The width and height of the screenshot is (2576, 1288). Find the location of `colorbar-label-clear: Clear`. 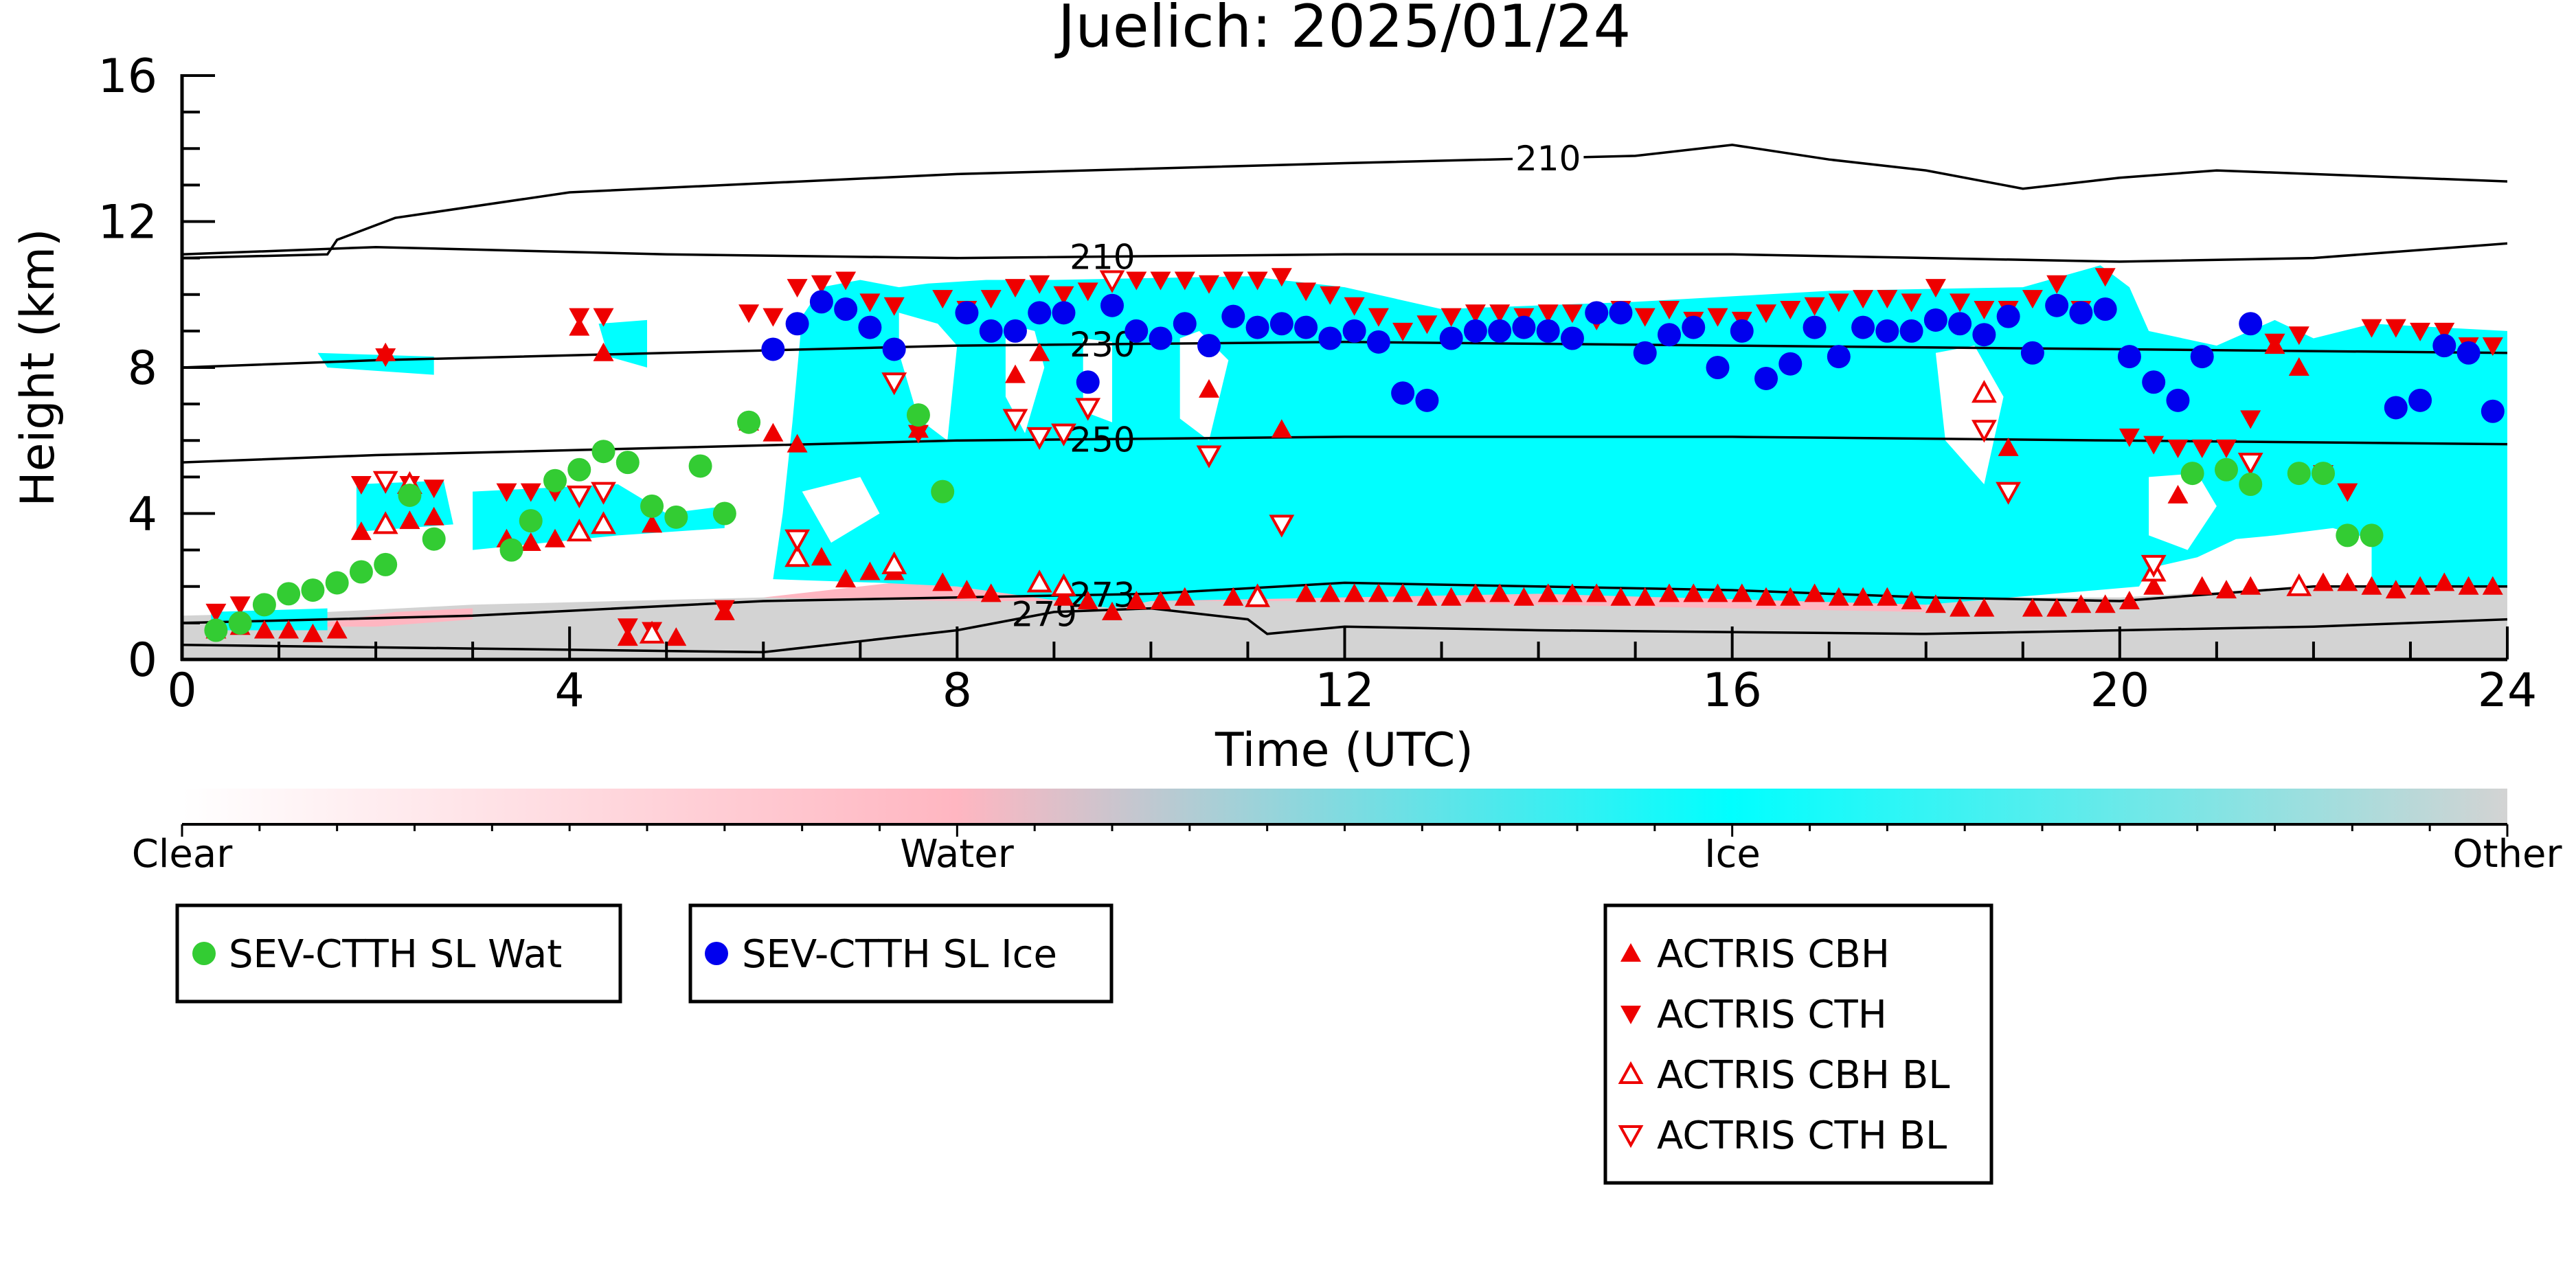

colorbar-label-clear: Clear is located at coordinates (182, 854).